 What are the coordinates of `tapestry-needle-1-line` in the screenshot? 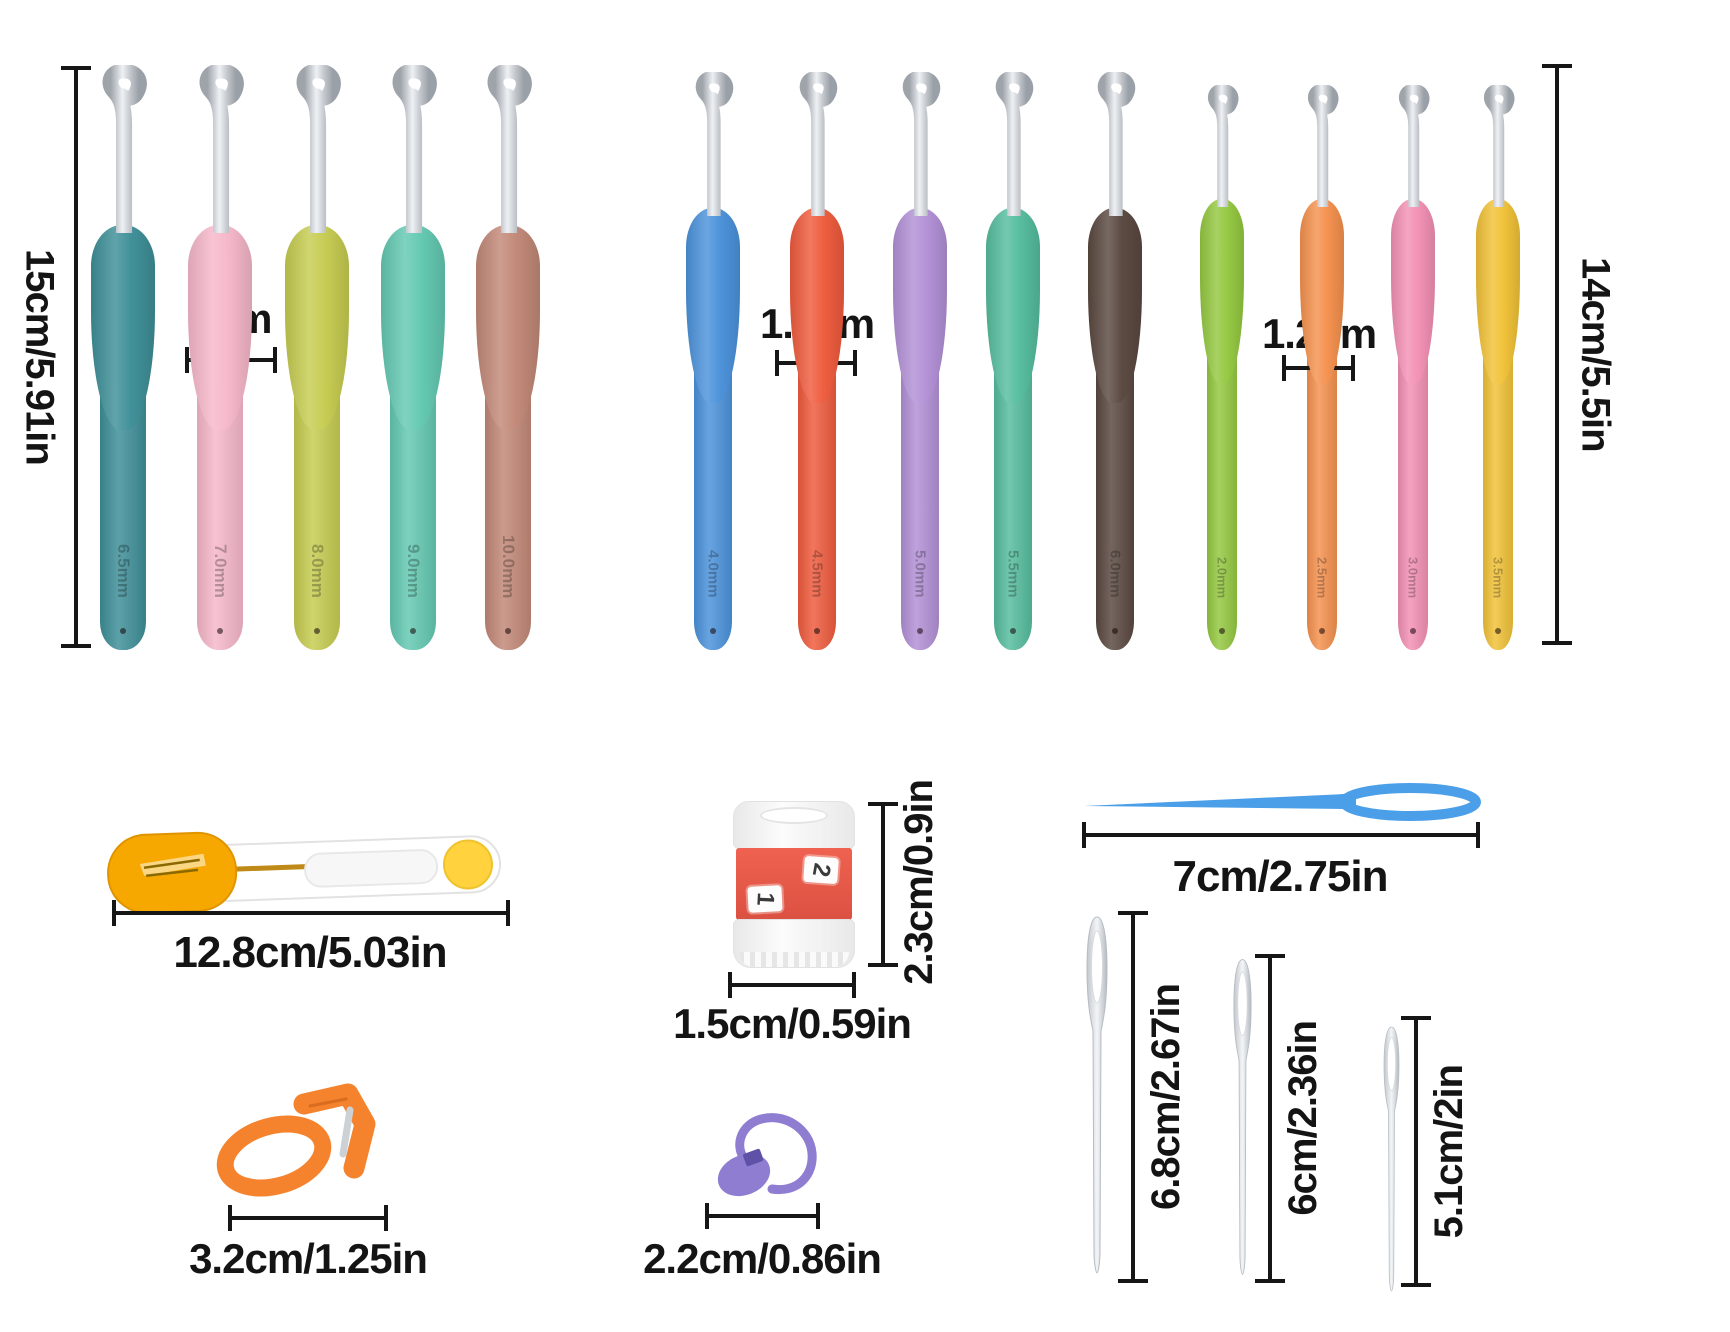 It's located at (1133, 1097).